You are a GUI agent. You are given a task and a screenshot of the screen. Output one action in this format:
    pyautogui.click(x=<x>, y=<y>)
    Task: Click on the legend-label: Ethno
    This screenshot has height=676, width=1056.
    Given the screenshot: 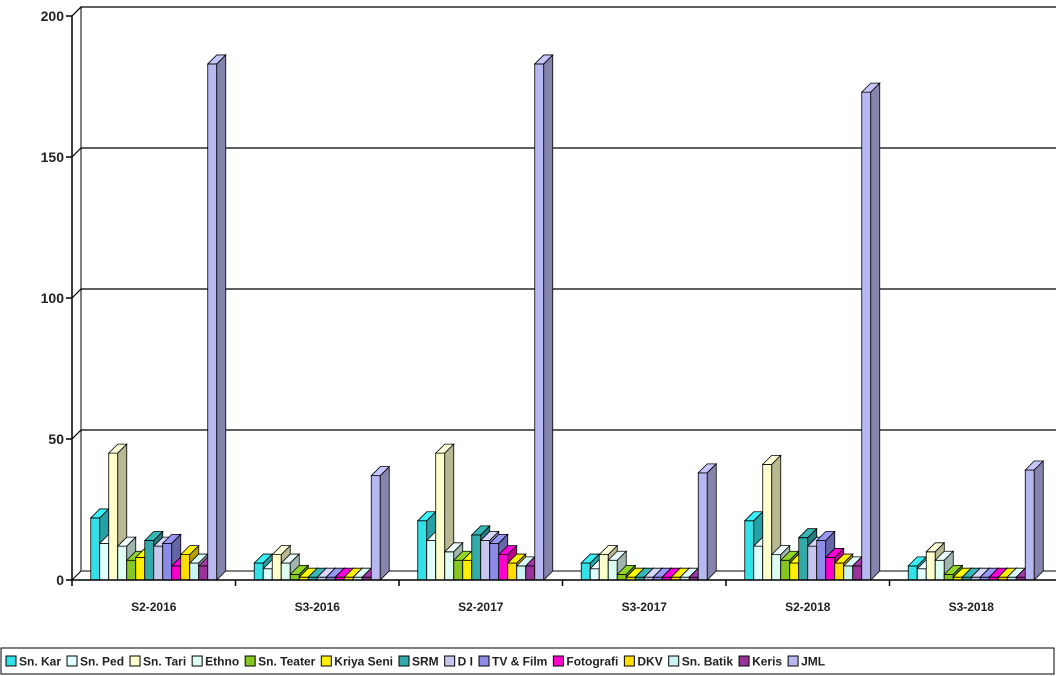 What is the action you would take?
    pyautogui.click(x=222, y=662)
    